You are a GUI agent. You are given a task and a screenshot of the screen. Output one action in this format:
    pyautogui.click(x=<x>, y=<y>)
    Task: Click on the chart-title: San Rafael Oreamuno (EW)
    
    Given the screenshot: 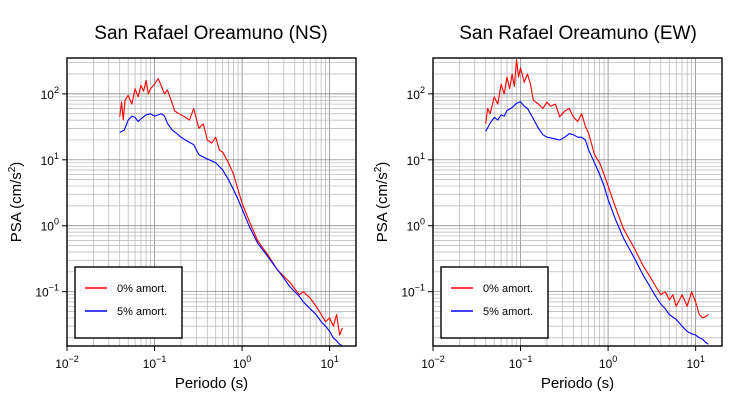 What is the action you would take?
    pyautogui.click(x=578, y=33)
    